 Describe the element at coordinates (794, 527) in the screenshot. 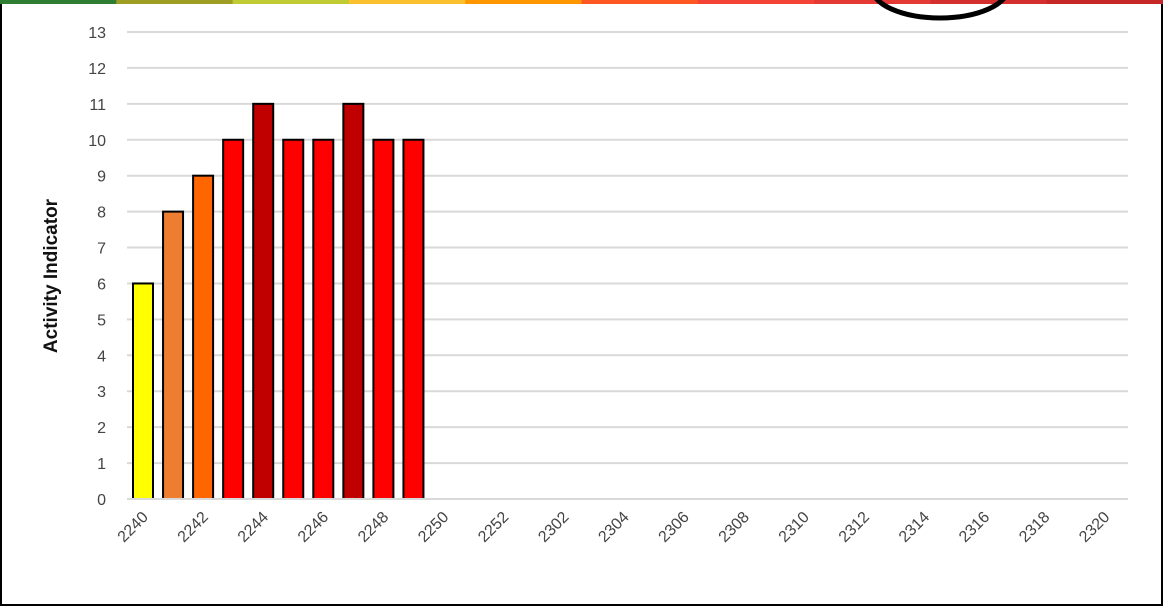

I see `x-tick-label: 2310` at that location.